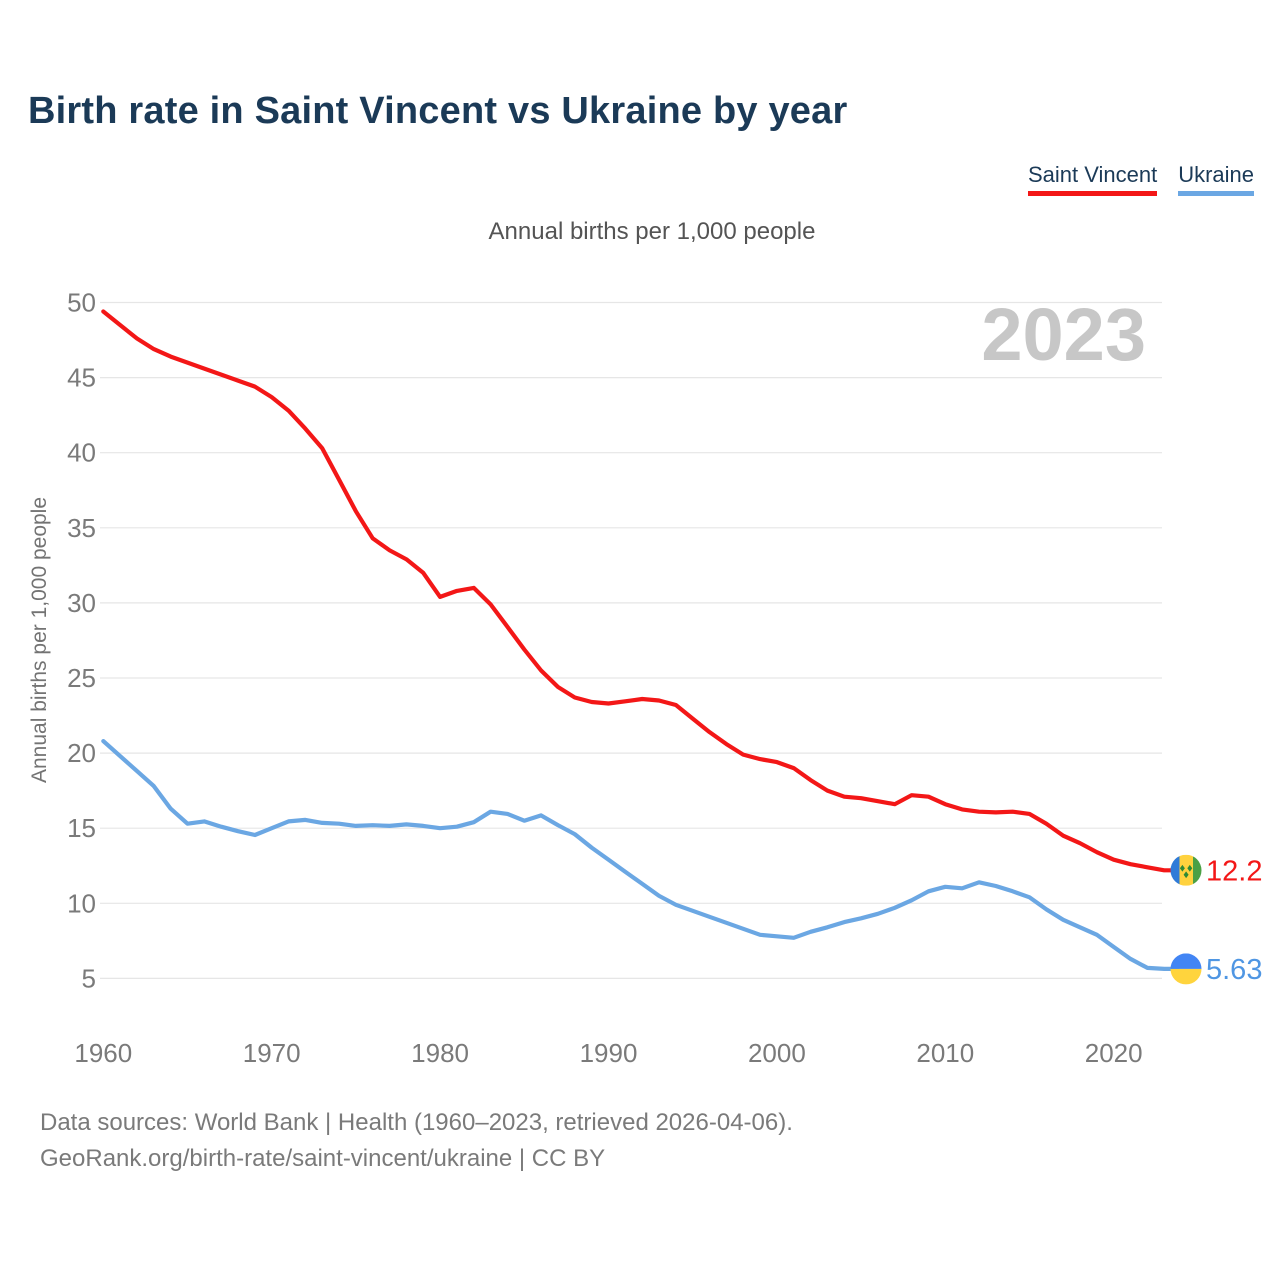  I want to click on chart-legend: Saint Vincent Ukraine, so click(1140, 179).